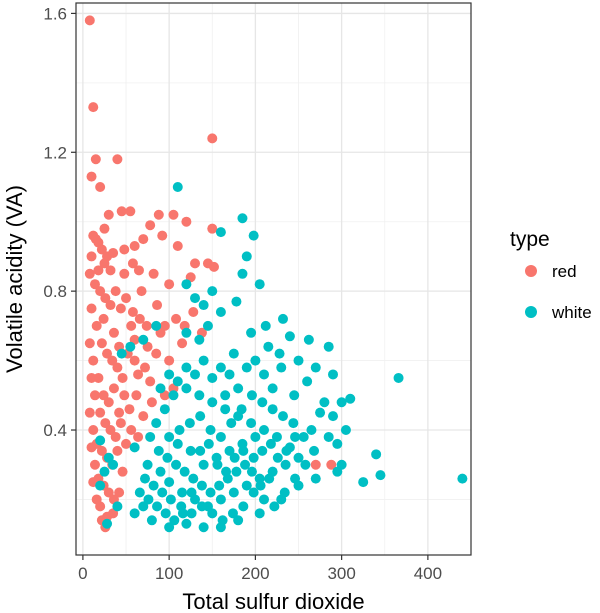 Image resolution: width=600 pixels, height=613 pixels. I want to click on y-axis-ticks: 0.4 0.8 1.2 1.6, so click(59, 222).